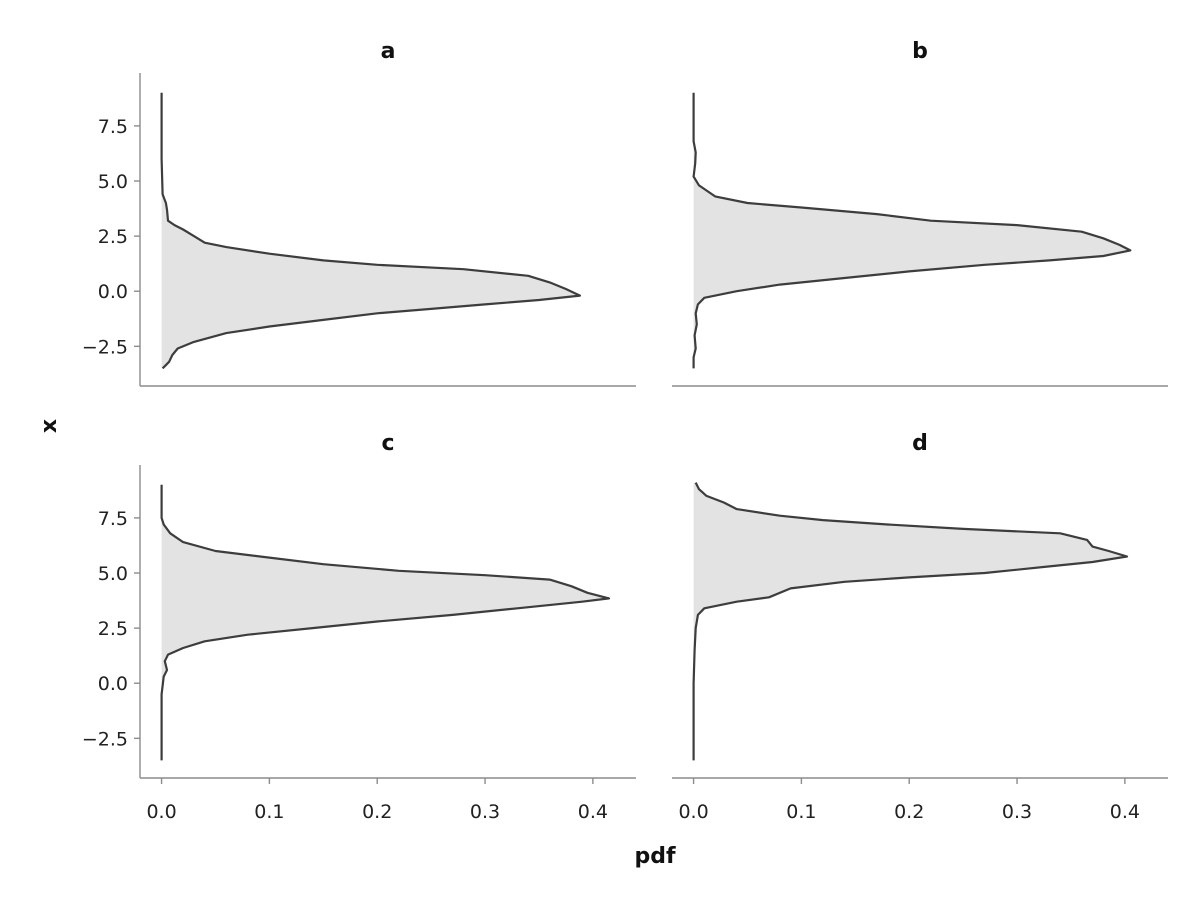  Describe the element at coordinates (387, 443) in the screenshot. I see `panel-title: c` at that location.